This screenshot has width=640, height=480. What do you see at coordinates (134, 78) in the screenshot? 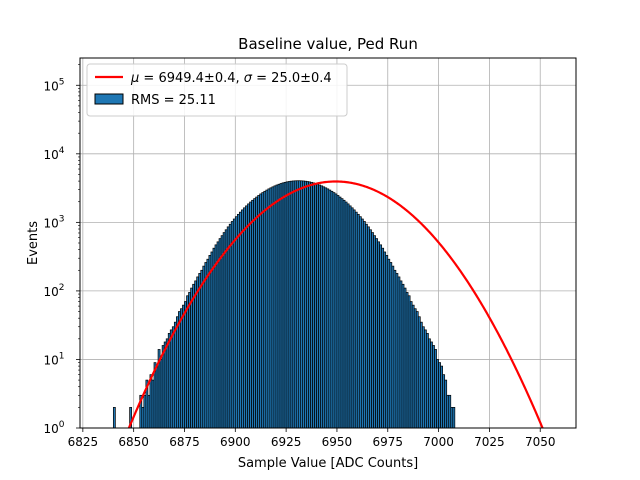
I see `legend-mu-symbol: μ` at bounding box center [134, 78].